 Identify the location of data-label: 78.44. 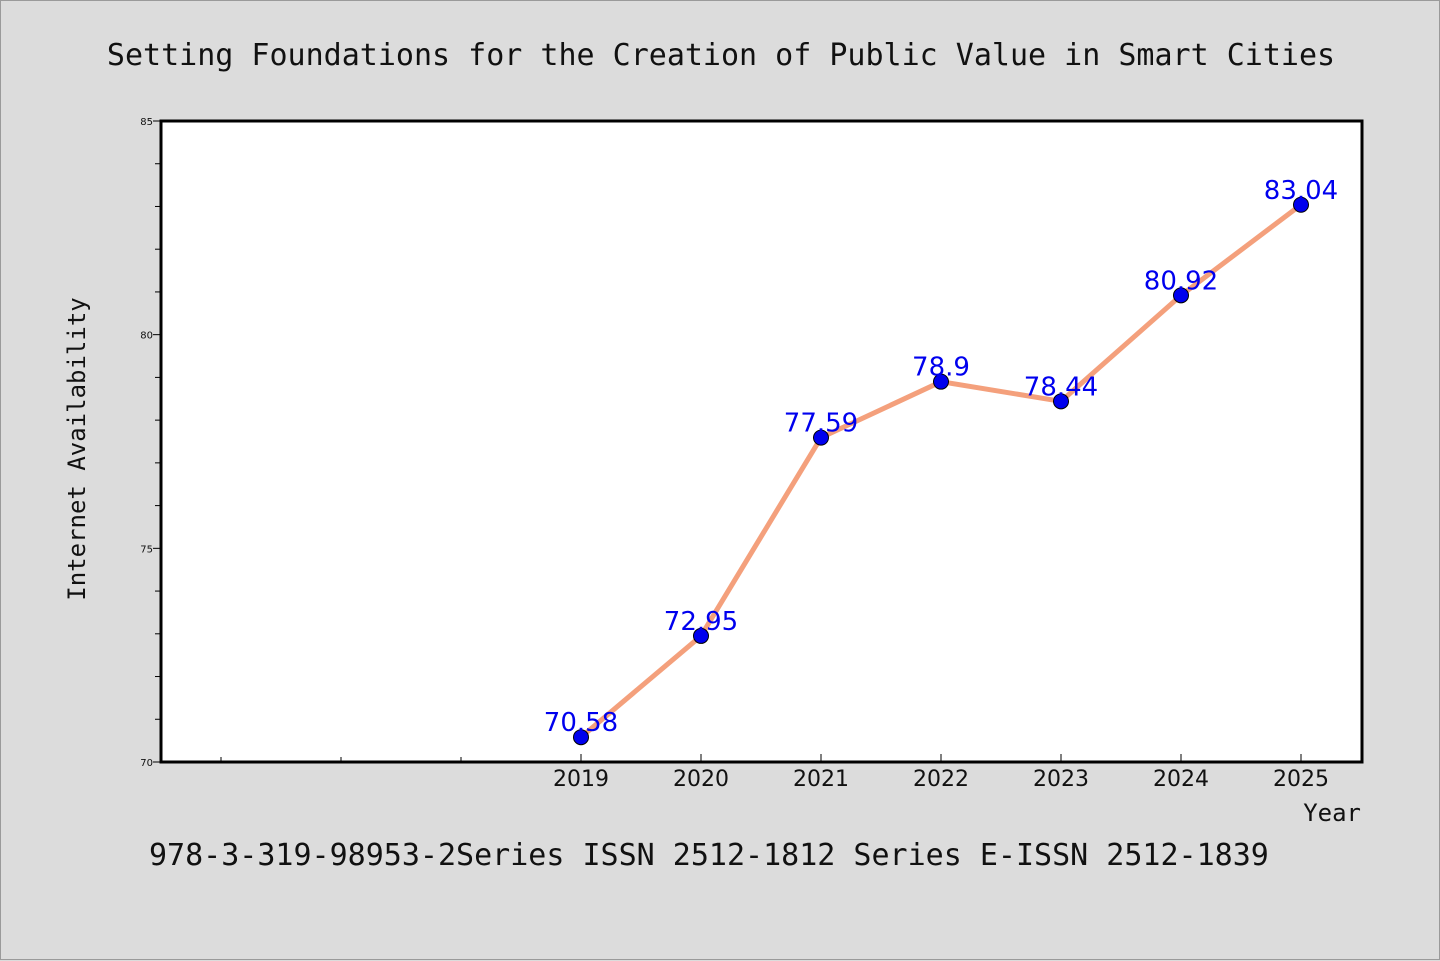
(1061, 387).